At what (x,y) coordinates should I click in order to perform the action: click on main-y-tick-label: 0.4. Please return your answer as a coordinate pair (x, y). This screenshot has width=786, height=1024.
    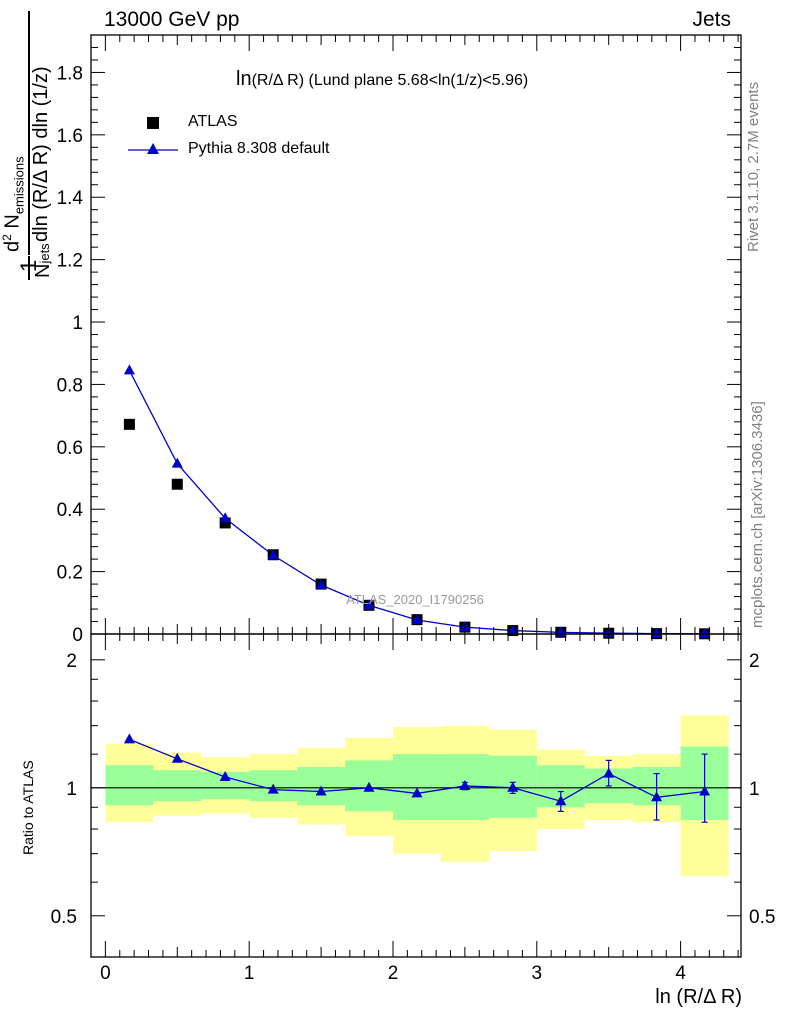
    Looking at the image, I should click on (70, 510).